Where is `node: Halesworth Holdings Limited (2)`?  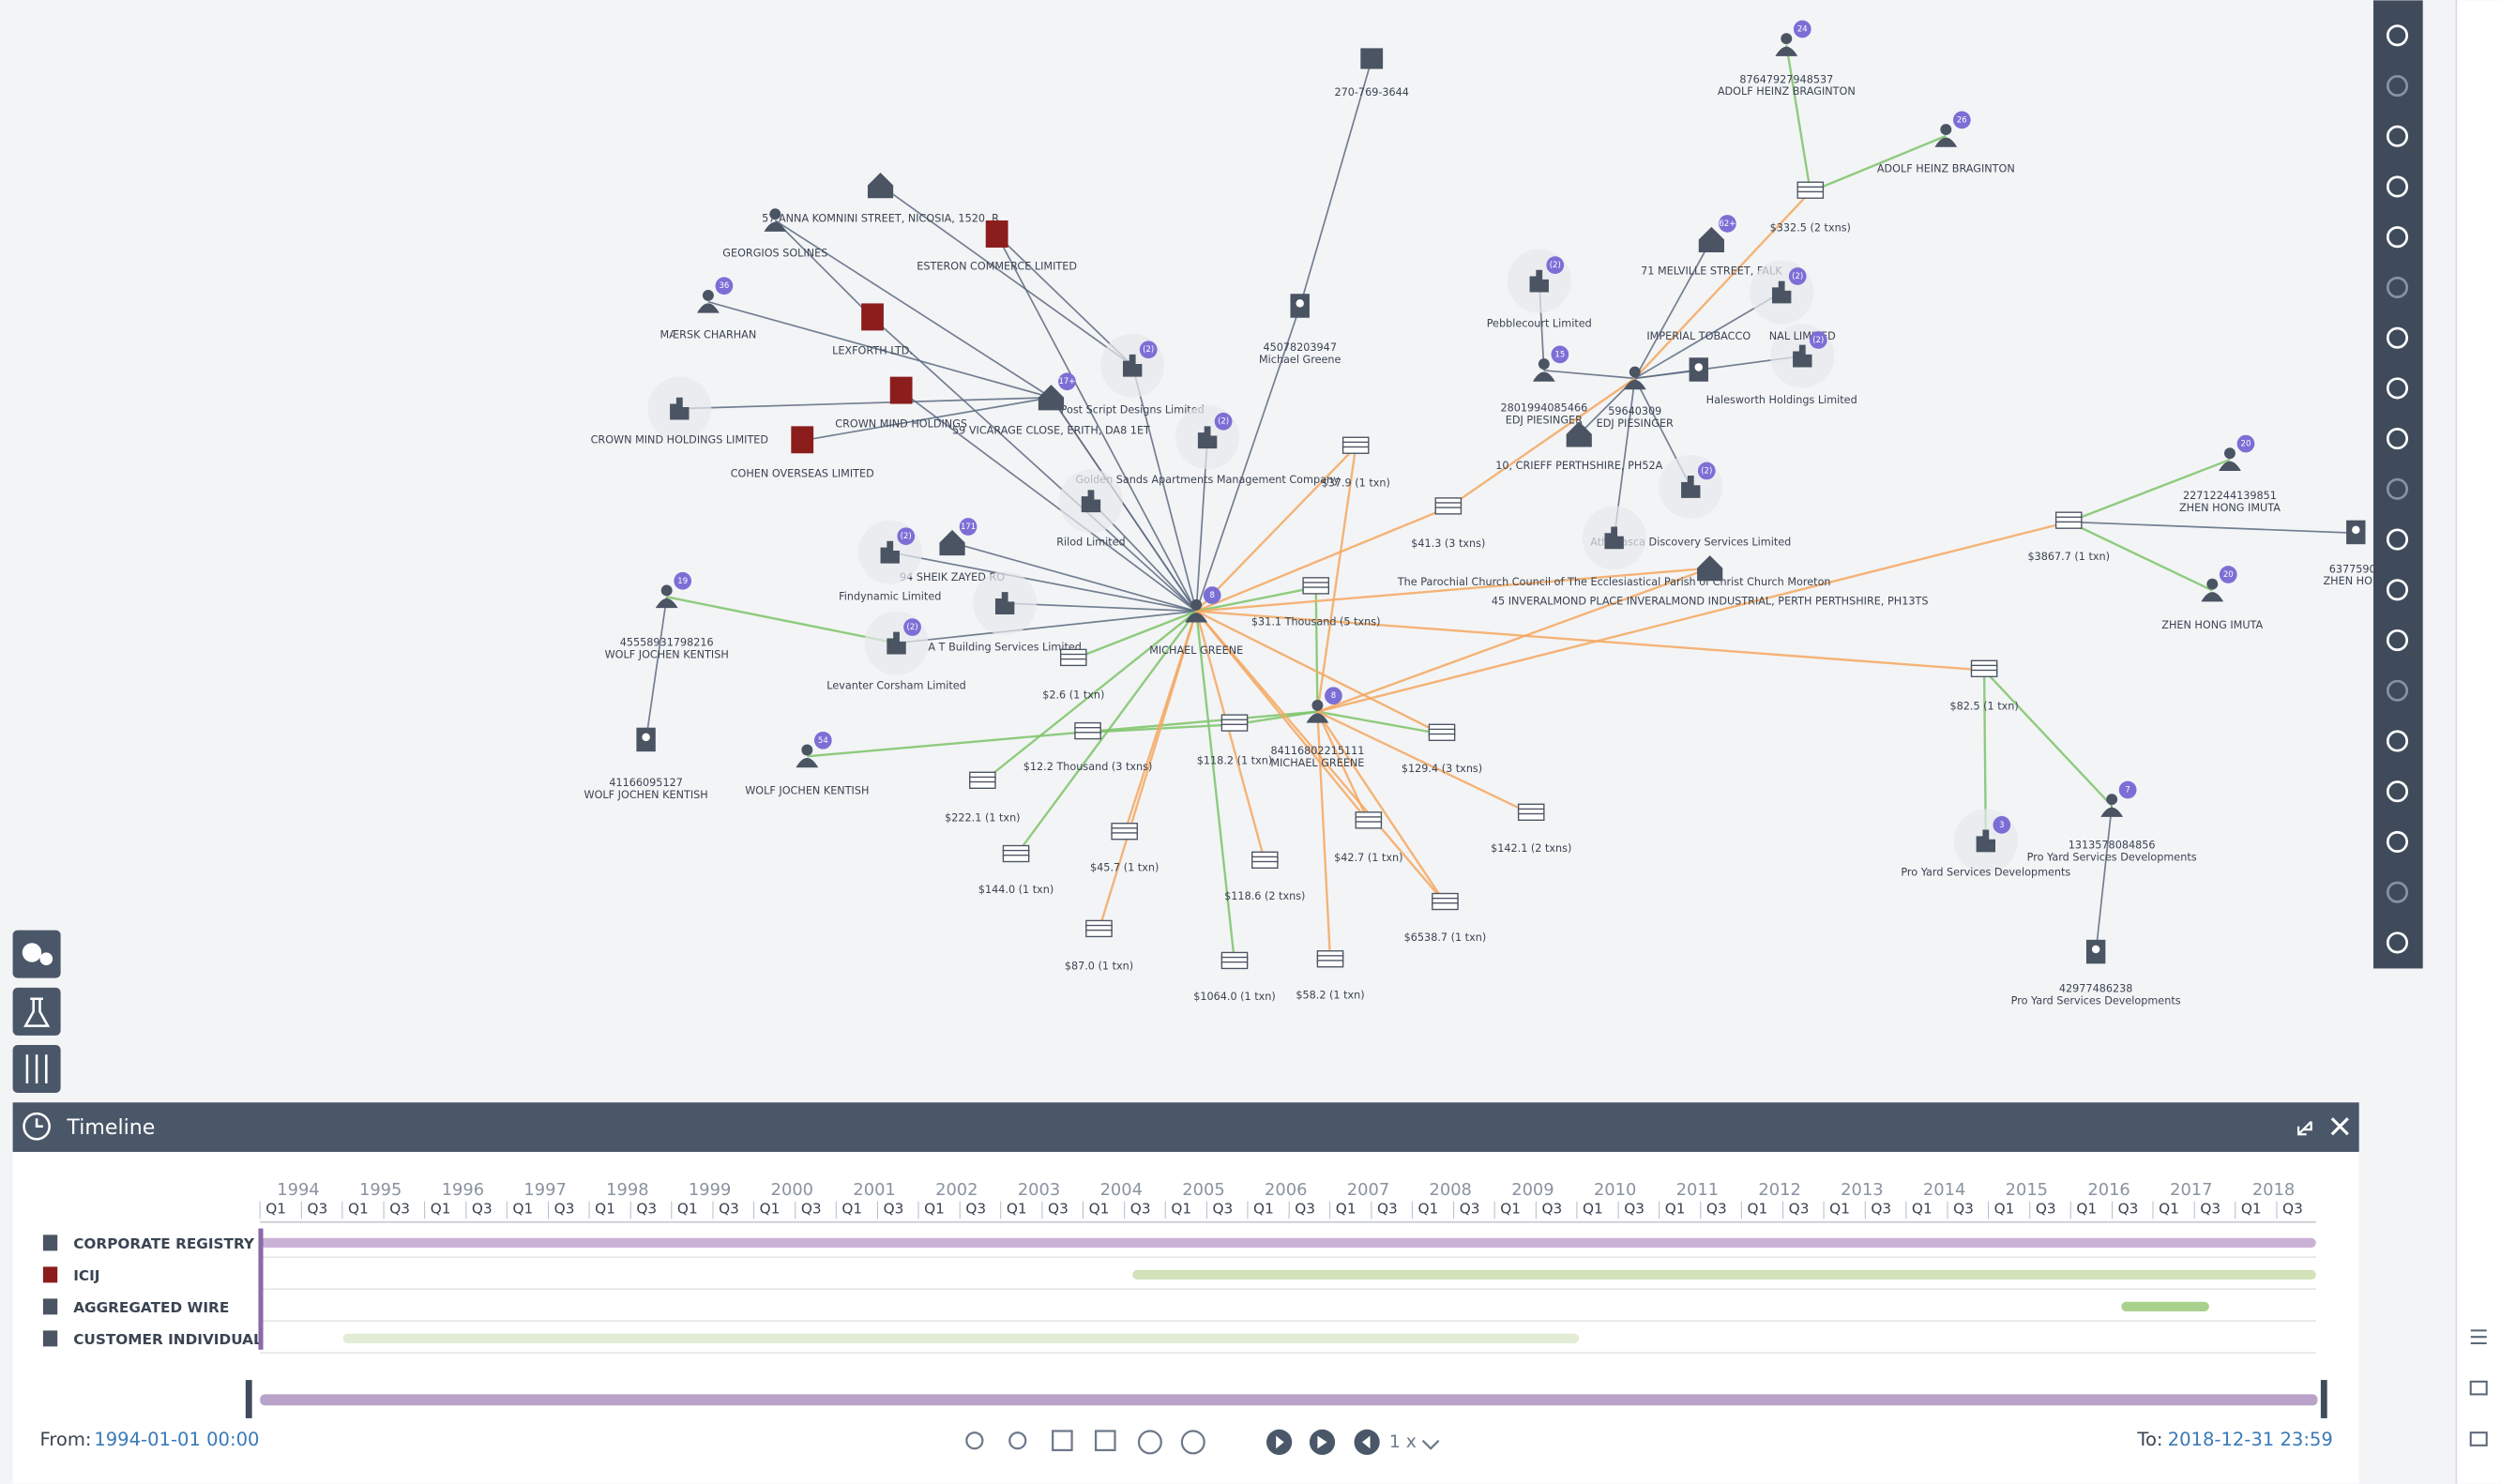
node: Halesworth Holdings Limited (2) is located at coordinates (1782, 334).